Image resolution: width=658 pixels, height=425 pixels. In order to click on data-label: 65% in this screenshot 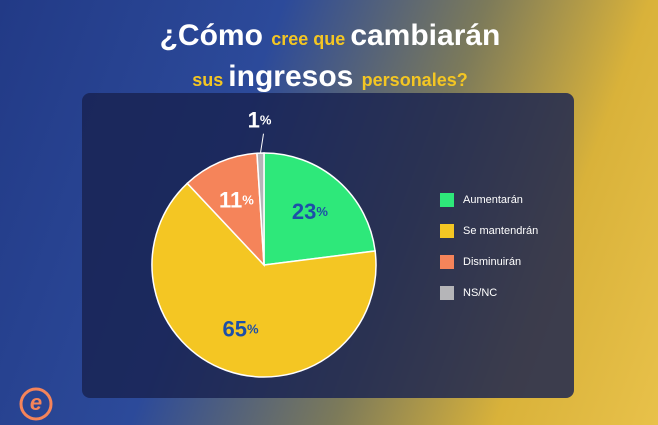, I will do `click(240, 328)`.